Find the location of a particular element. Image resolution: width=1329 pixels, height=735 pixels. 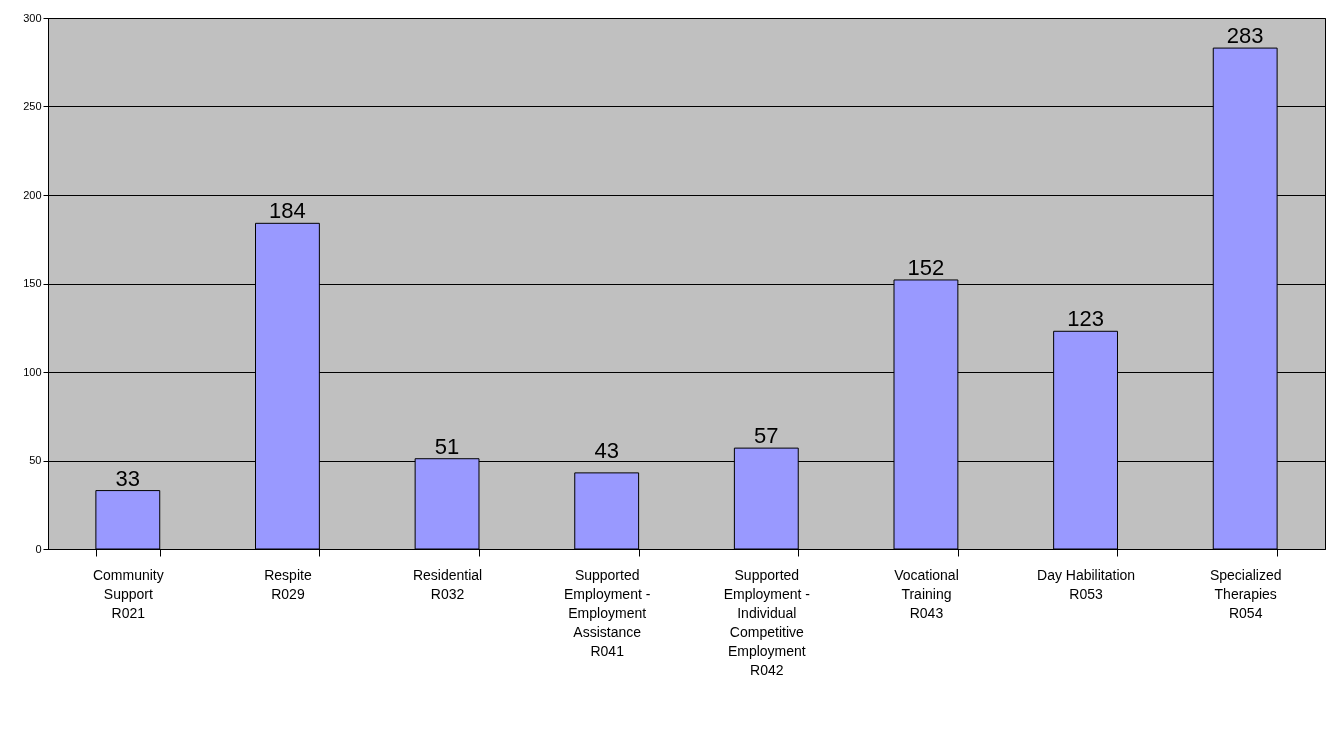

x-tick-label: Respite R029 is located at coordinates (288, 584).